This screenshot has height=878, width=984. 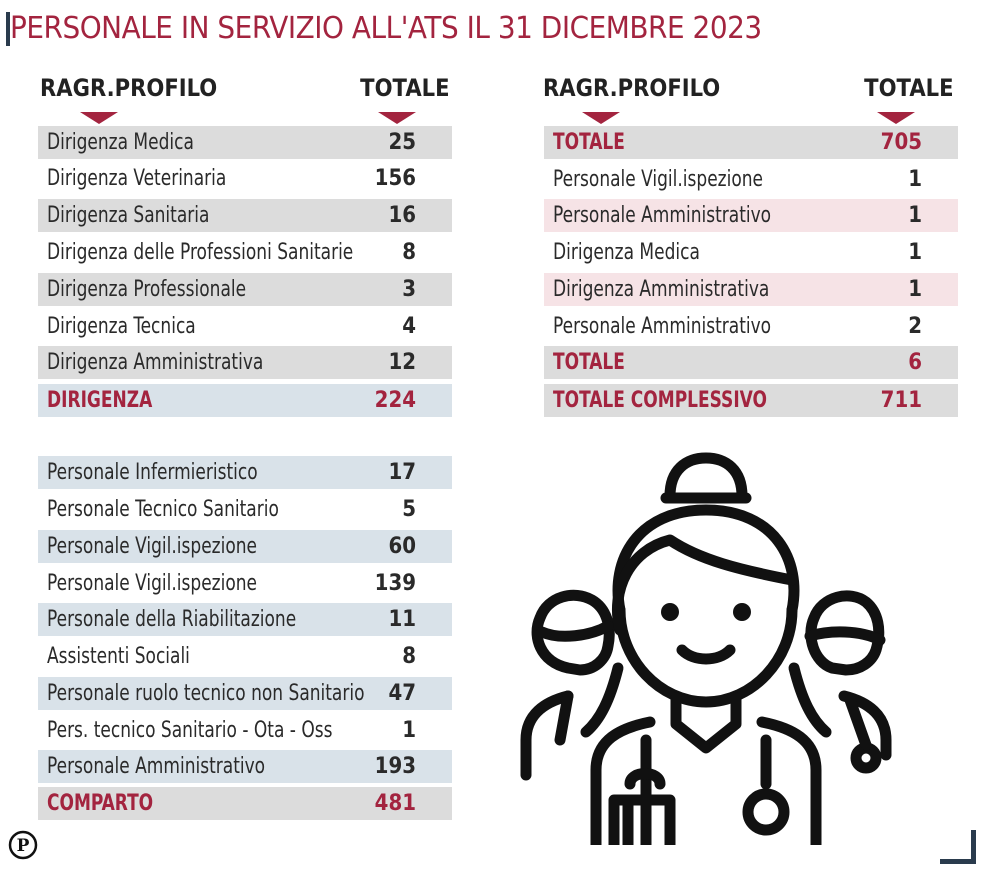 I want to click on left-profile-marker, so click(x=99, y=118).